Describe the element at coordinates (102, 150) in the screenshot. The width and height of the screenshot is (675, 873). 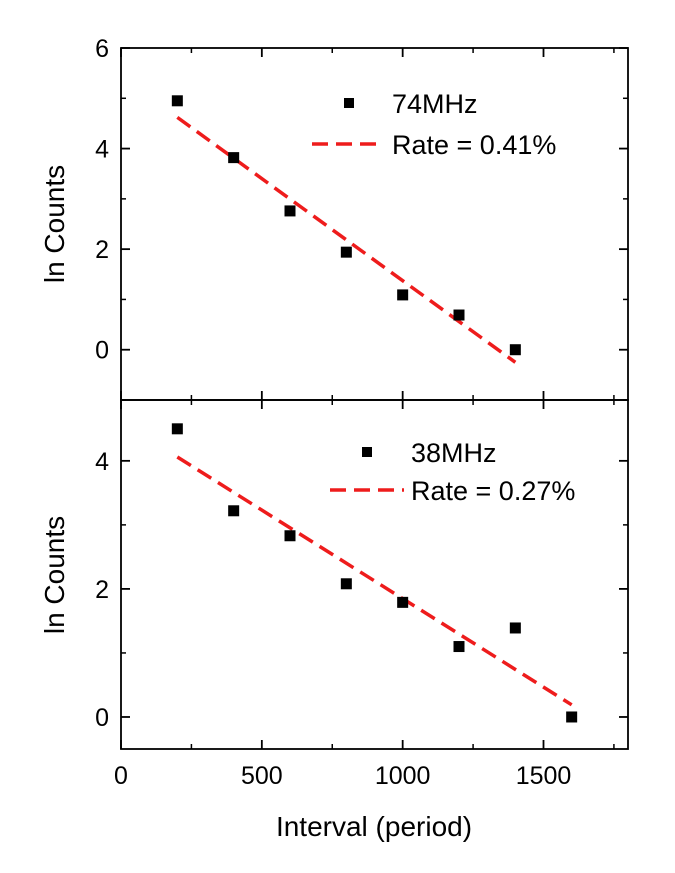
I see `top-ytick-label: 4` at that location.